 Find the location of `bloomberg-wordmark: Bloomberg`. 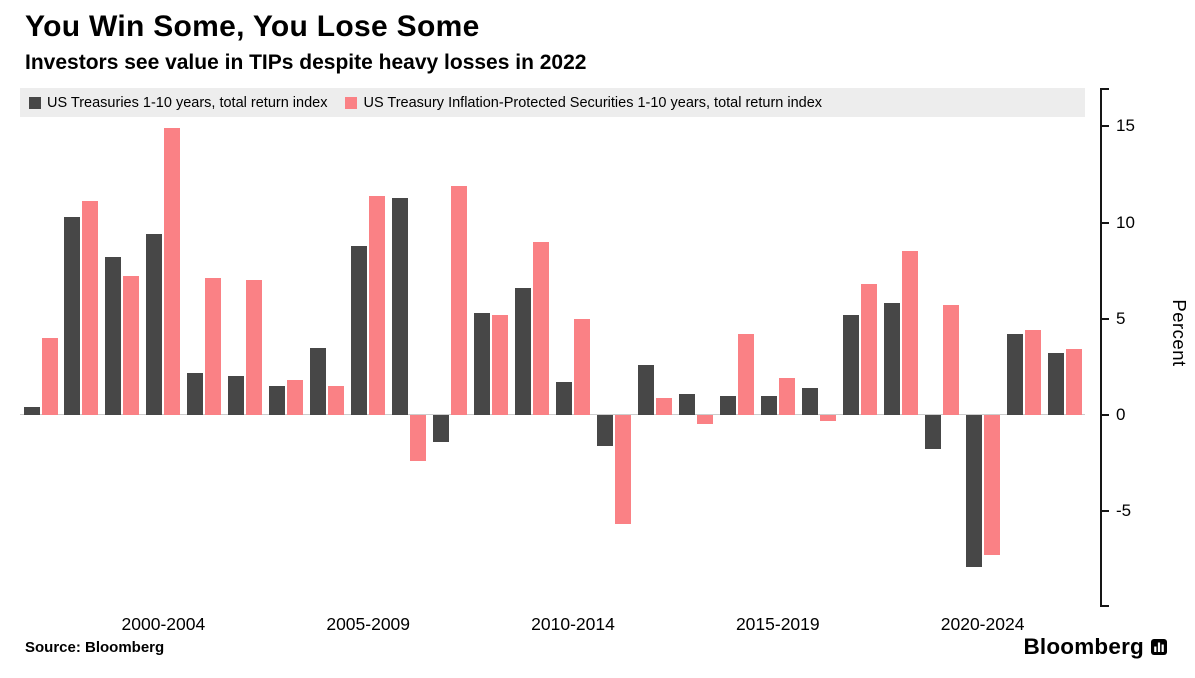

bloomberg-wordmark: Bloomberg is located at coordinates (1083, 646).